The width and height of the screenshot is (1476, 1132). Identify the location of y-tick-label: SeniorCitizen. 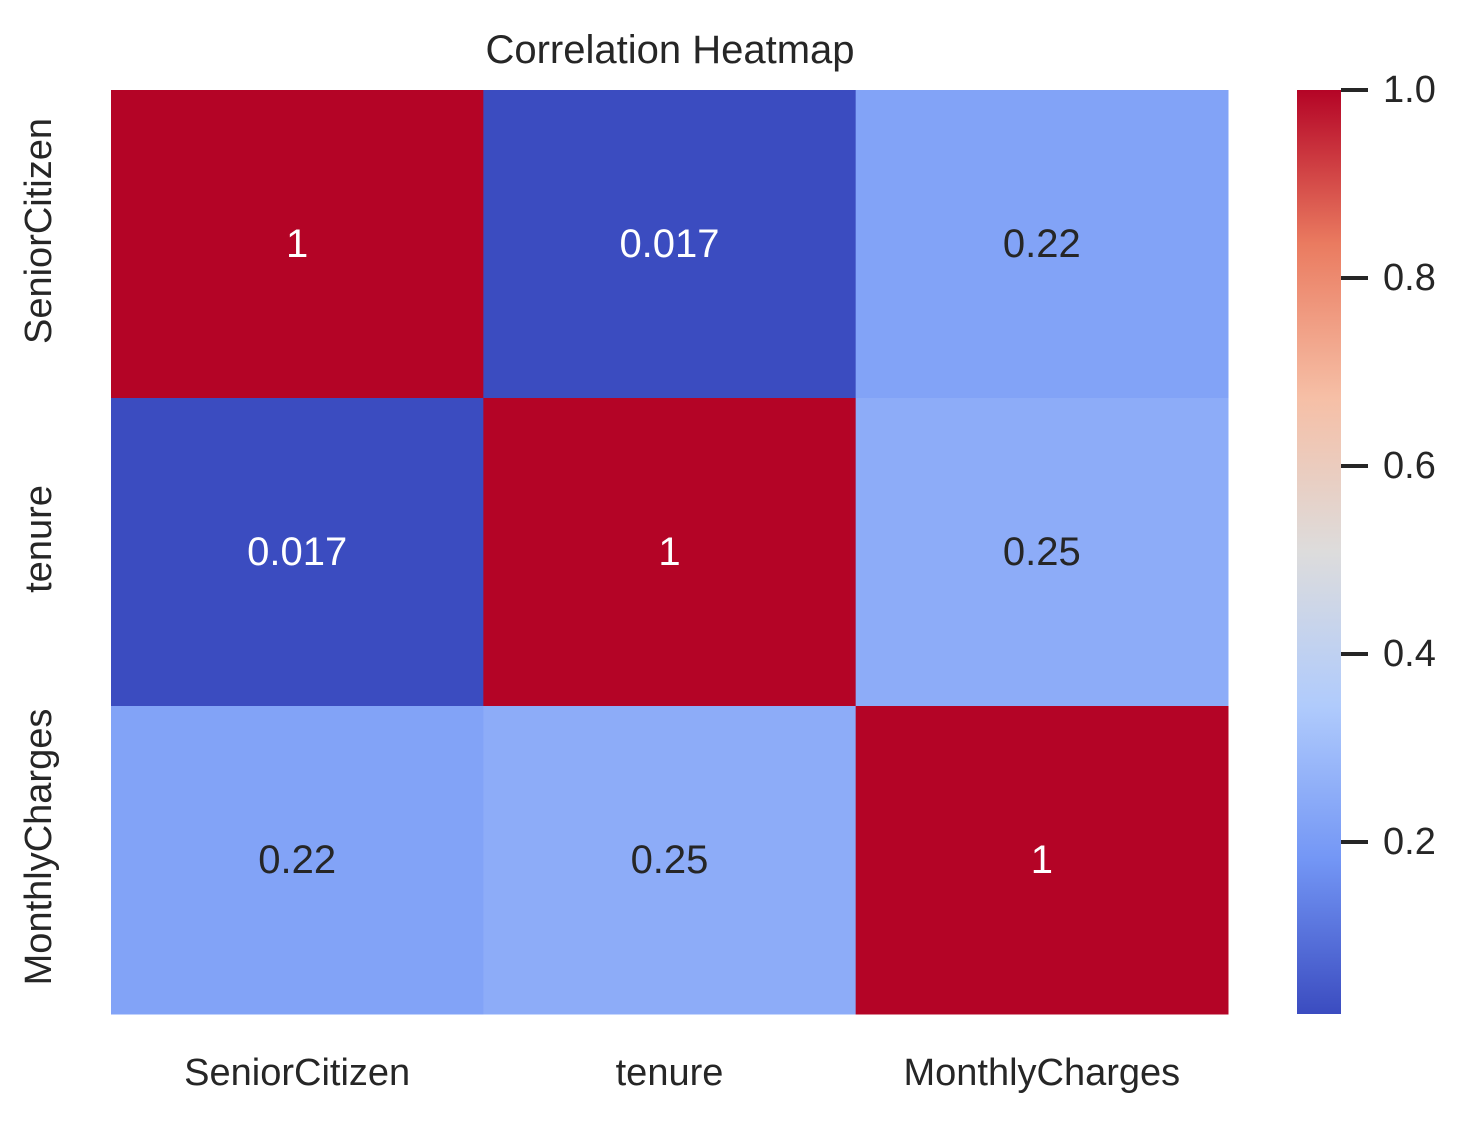
(39, 231).